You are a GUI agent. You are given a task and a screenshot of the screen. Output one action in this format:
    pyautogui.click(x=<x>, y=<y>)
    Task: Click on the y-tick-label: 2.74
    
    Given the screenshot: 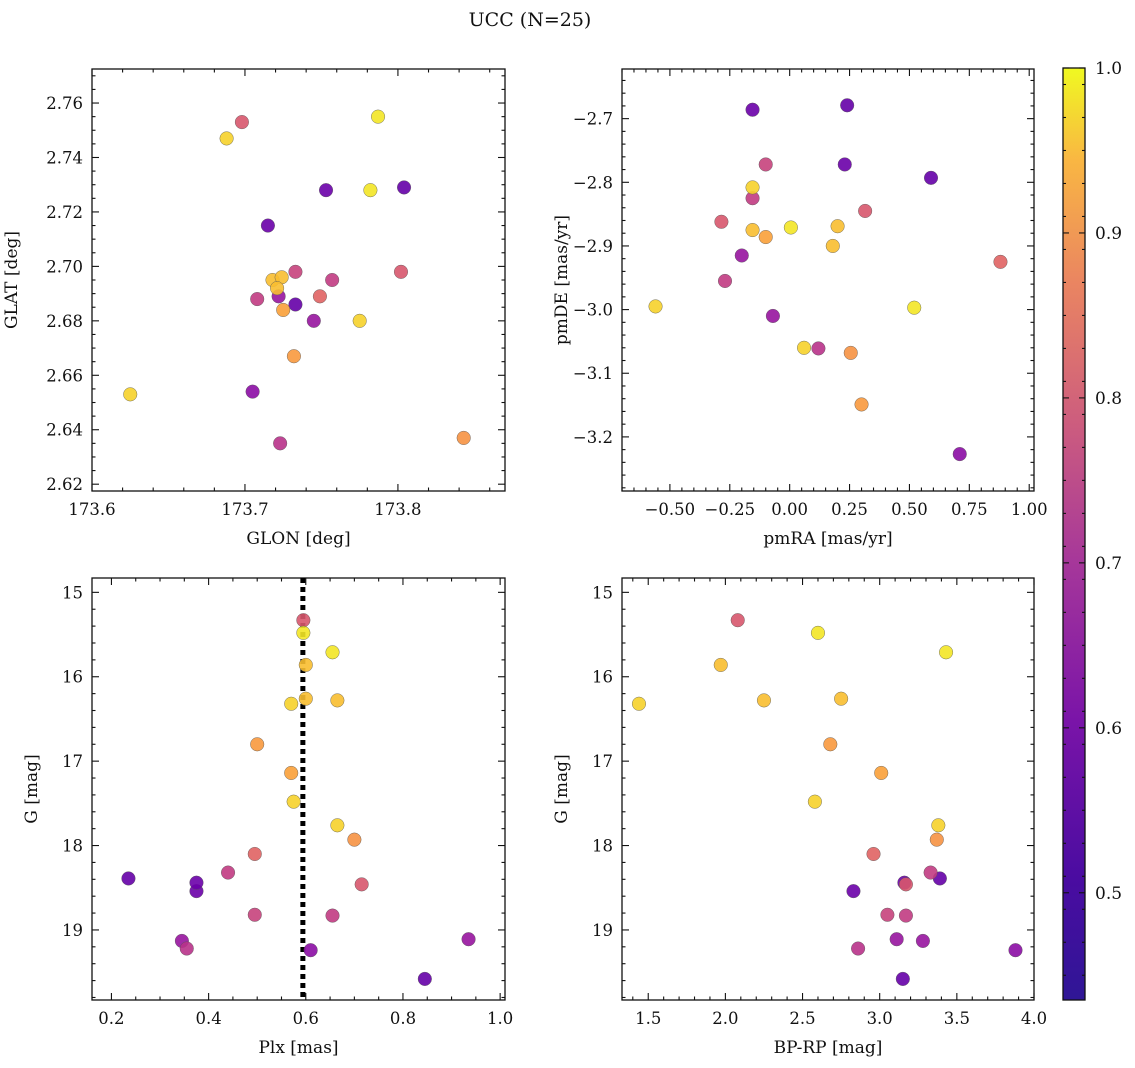 What is the action you would take?
    pyautogui.click(x=64, y=157)
    